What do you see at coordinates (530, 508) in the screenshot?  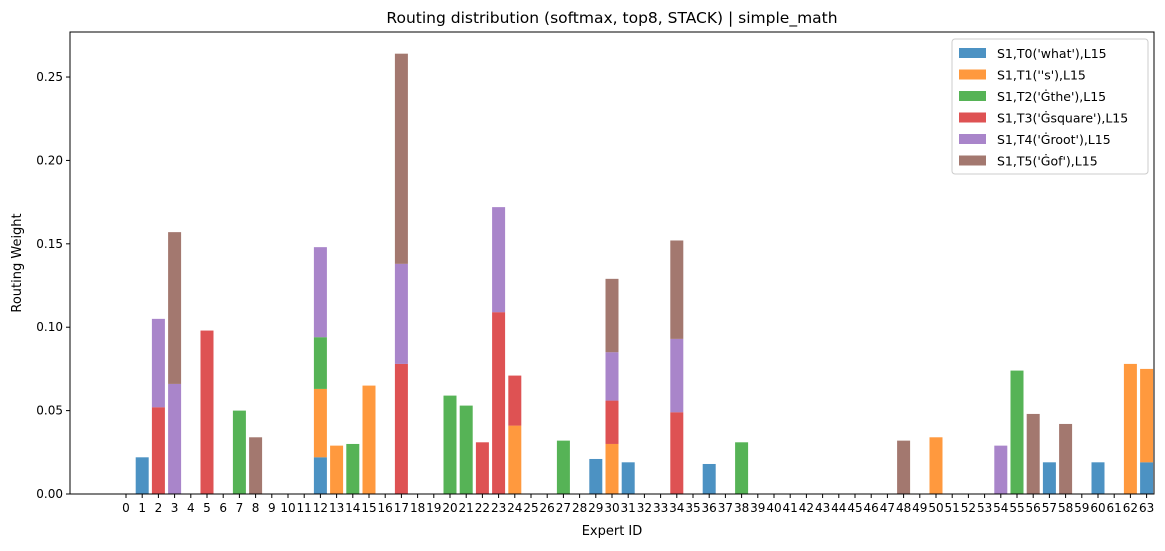 I see `x-tick-label: 25` at bounding box center [530, 508].